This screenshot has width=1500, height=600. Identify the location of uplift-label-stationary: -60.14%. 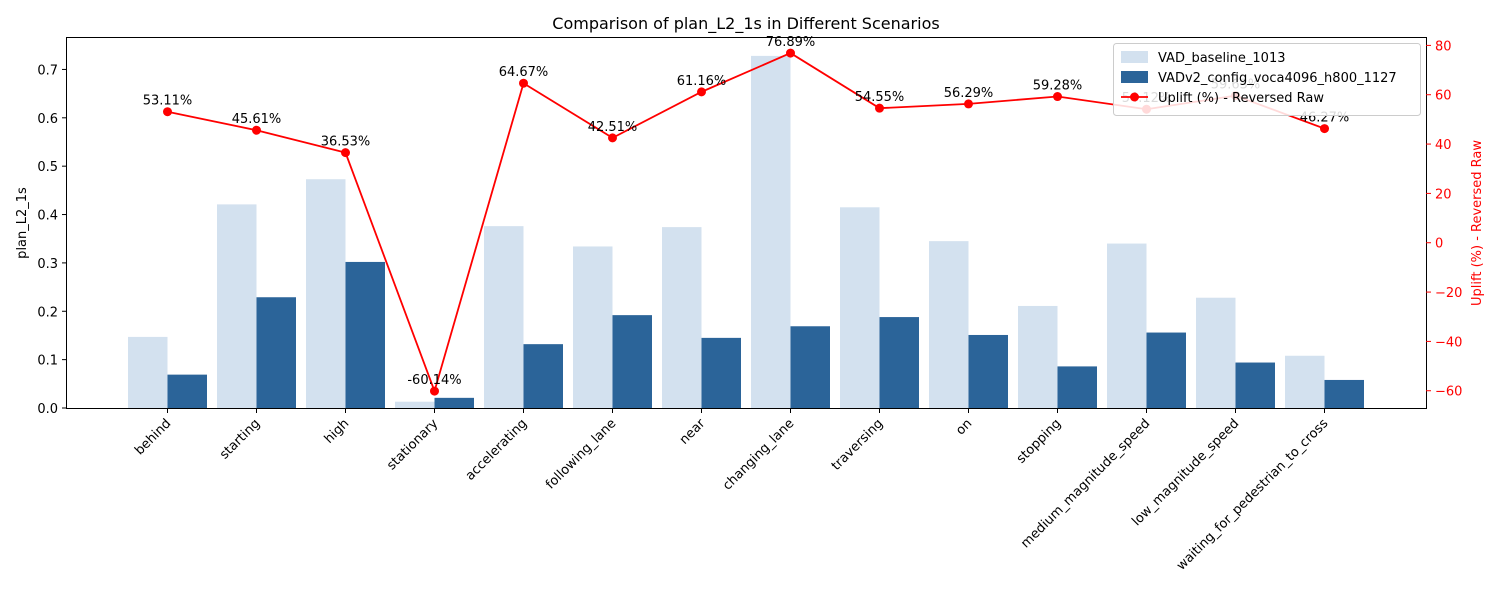
(434, 380).